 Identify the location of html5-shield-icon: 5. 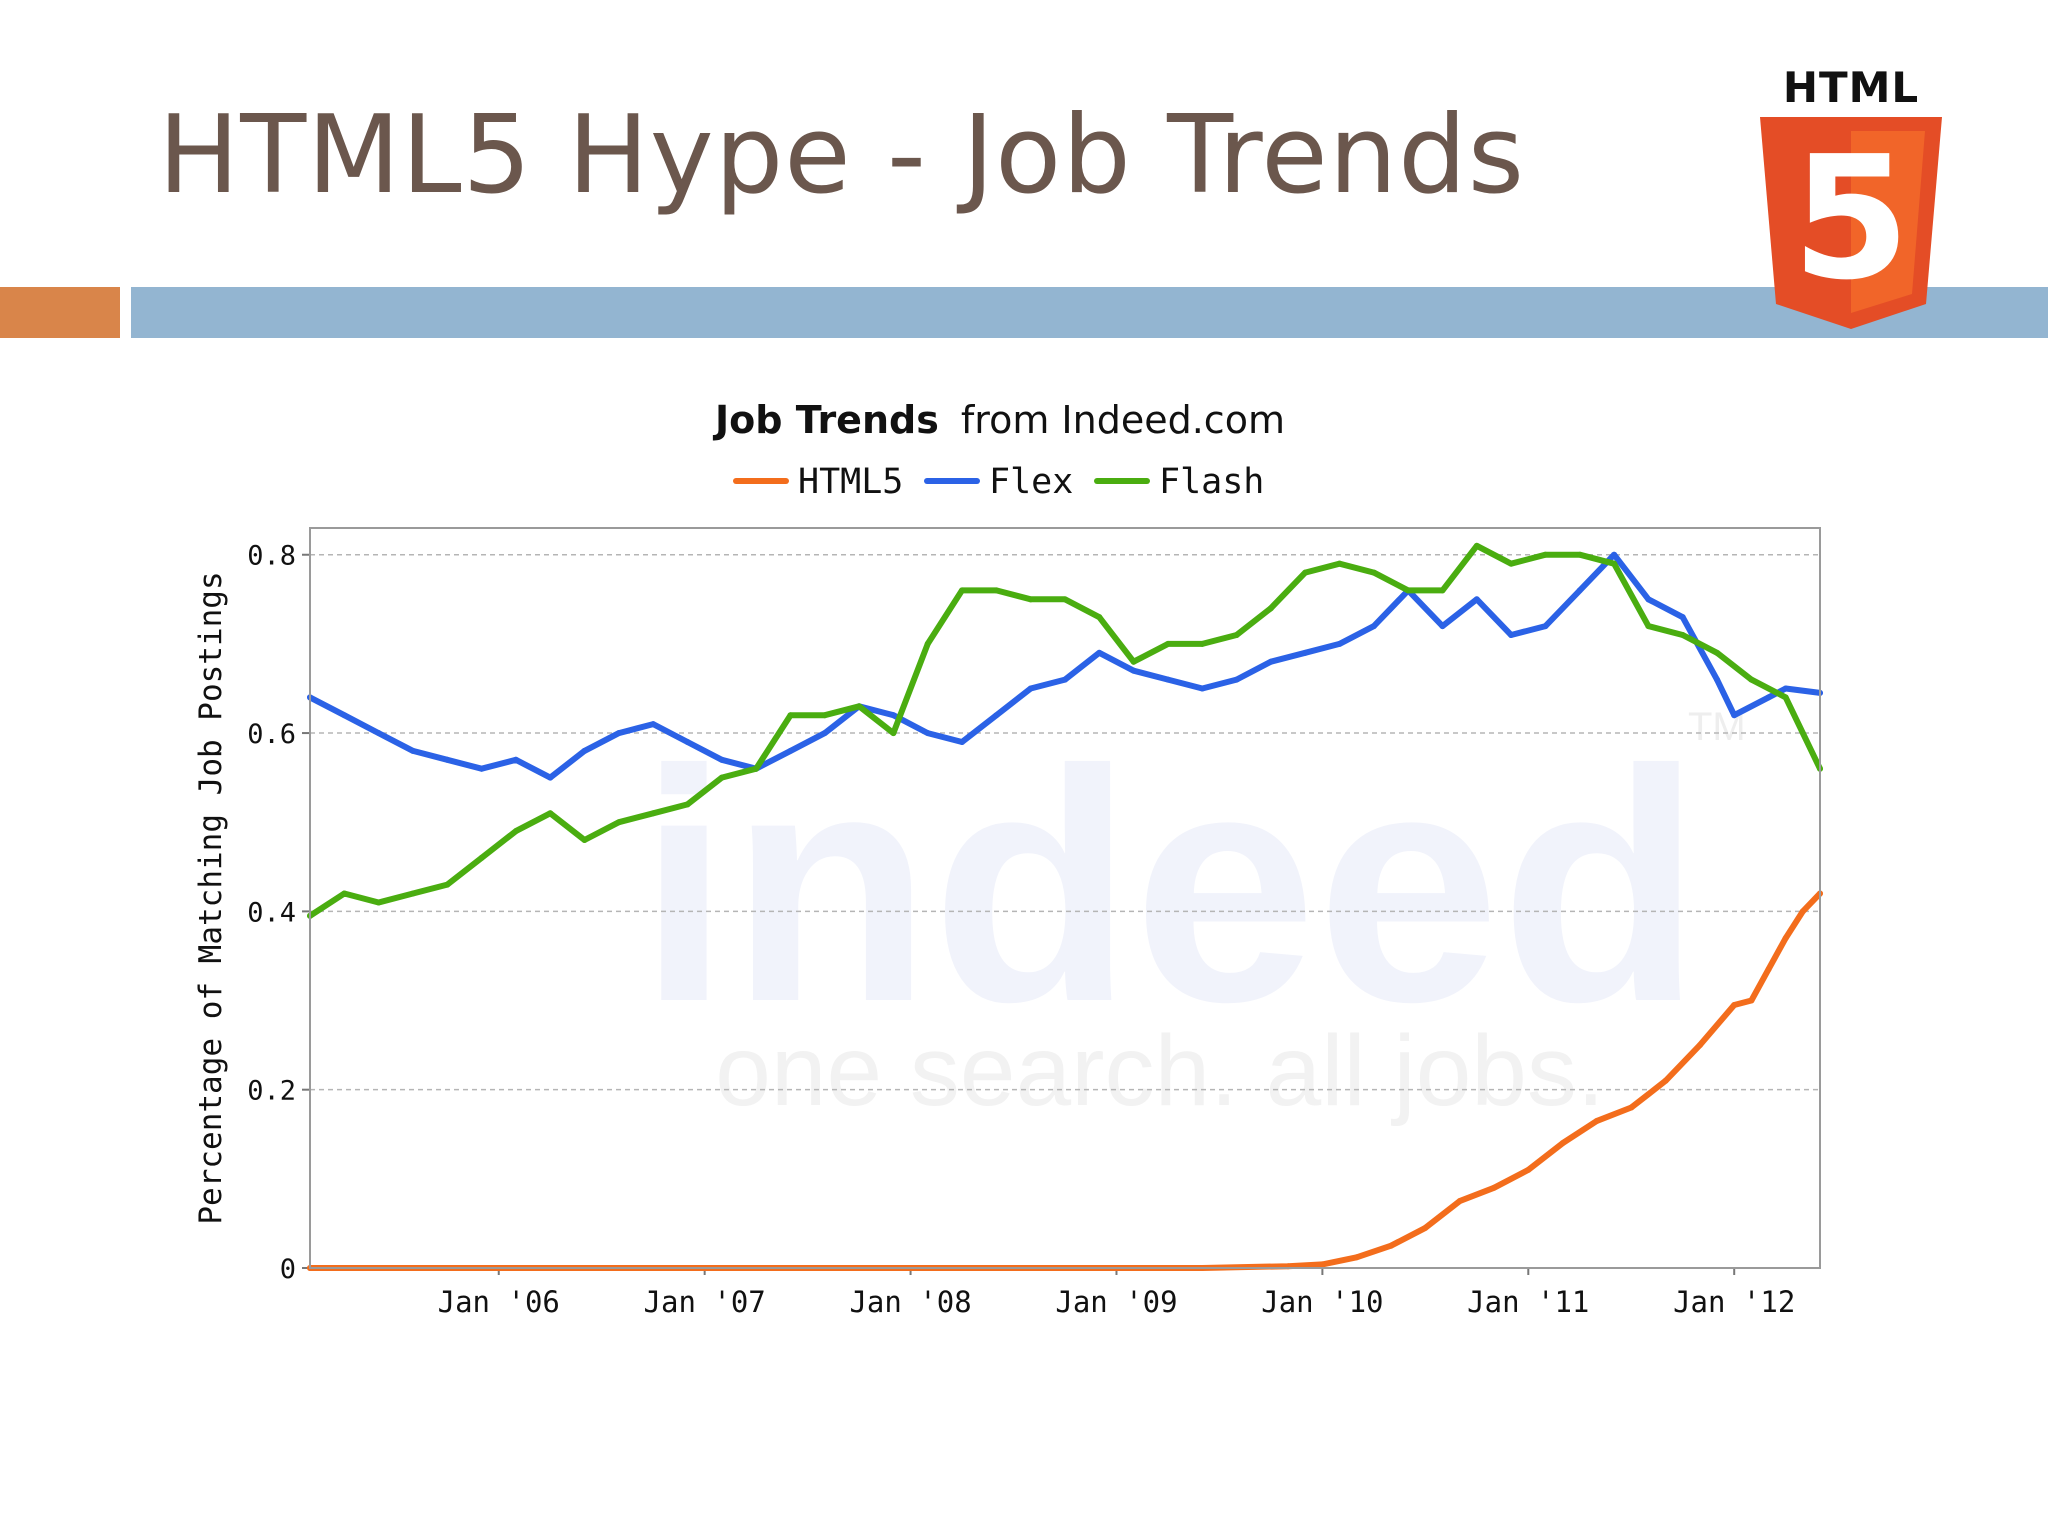
(1851, 223).